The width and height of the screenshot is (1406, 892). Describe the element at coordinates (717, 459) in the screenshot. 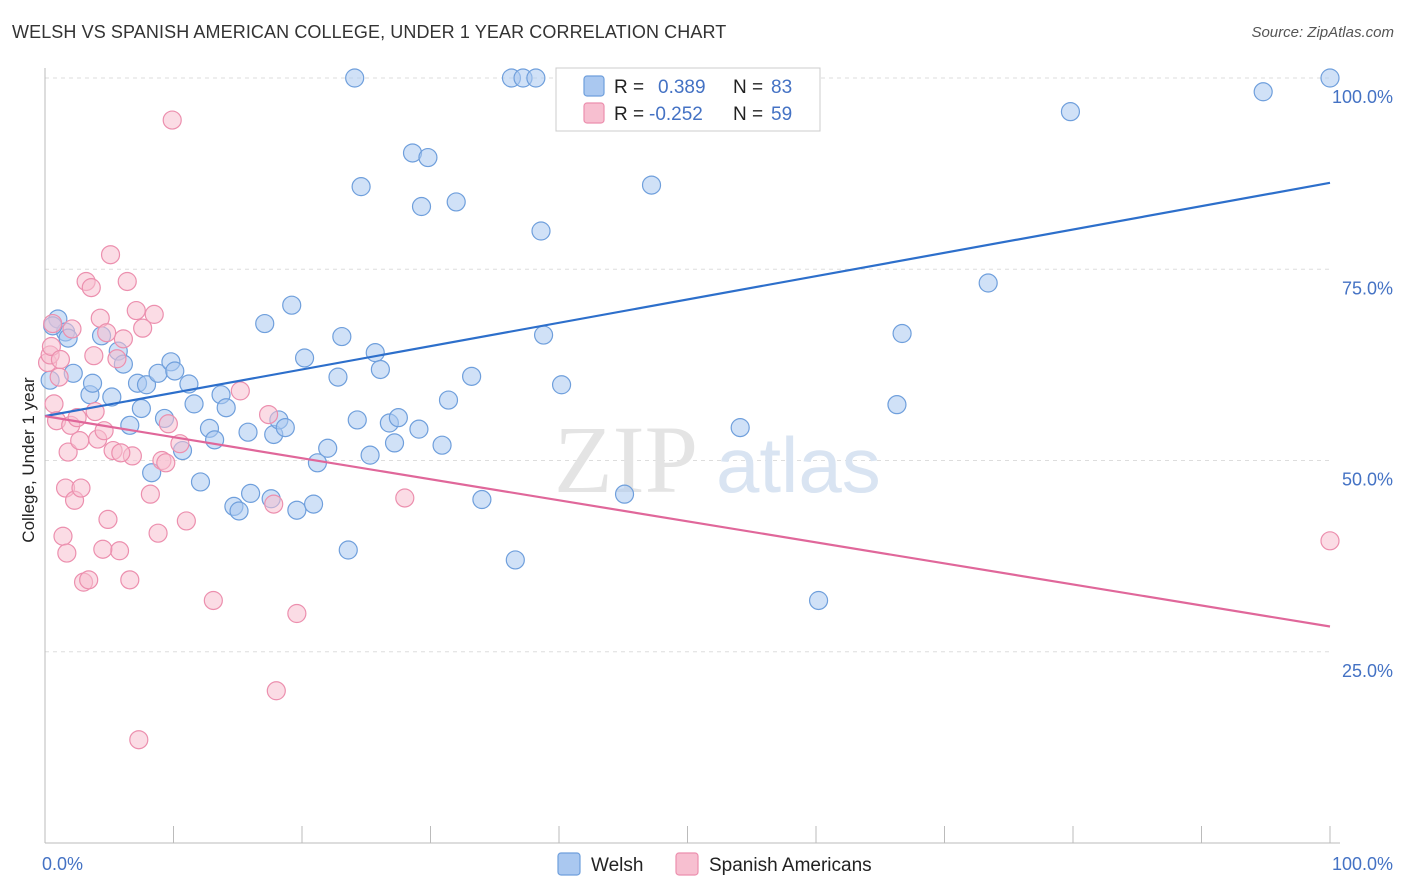

I see `watermark: ZIP atlas` at that location.